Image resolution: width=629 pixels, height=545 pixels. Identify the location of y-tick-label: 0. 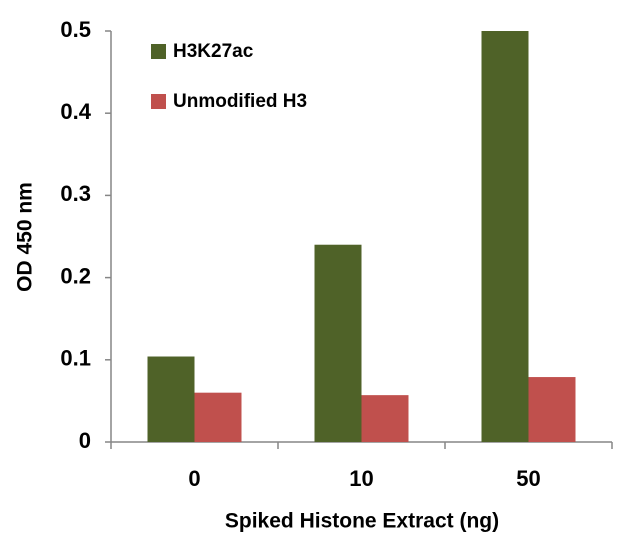
(85, 440).